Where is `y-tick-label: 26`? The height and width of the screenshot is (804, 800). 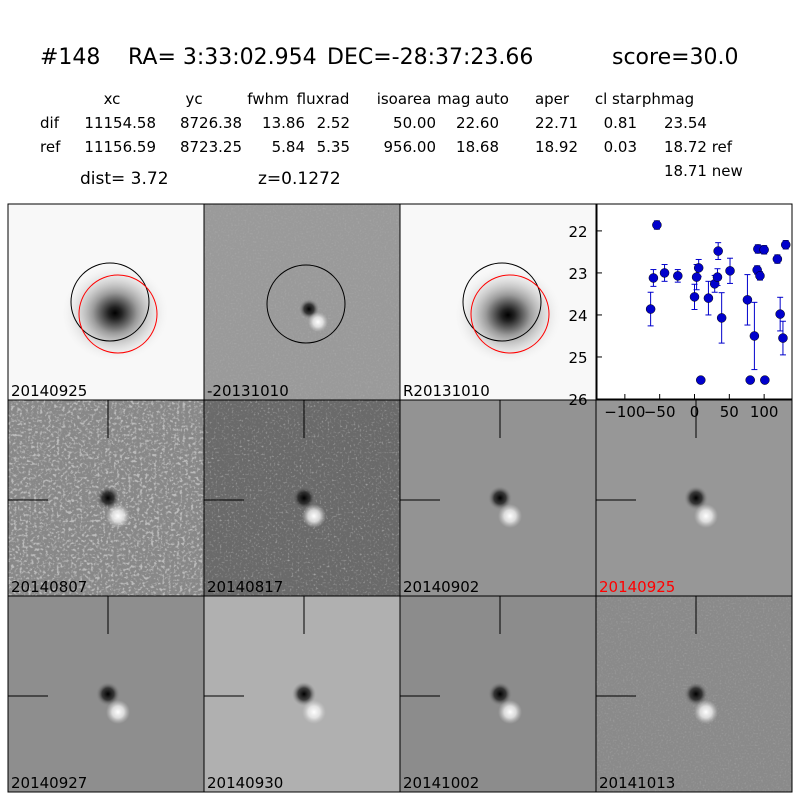
y-tick-label: 26 is located at coordinates (577, 400).